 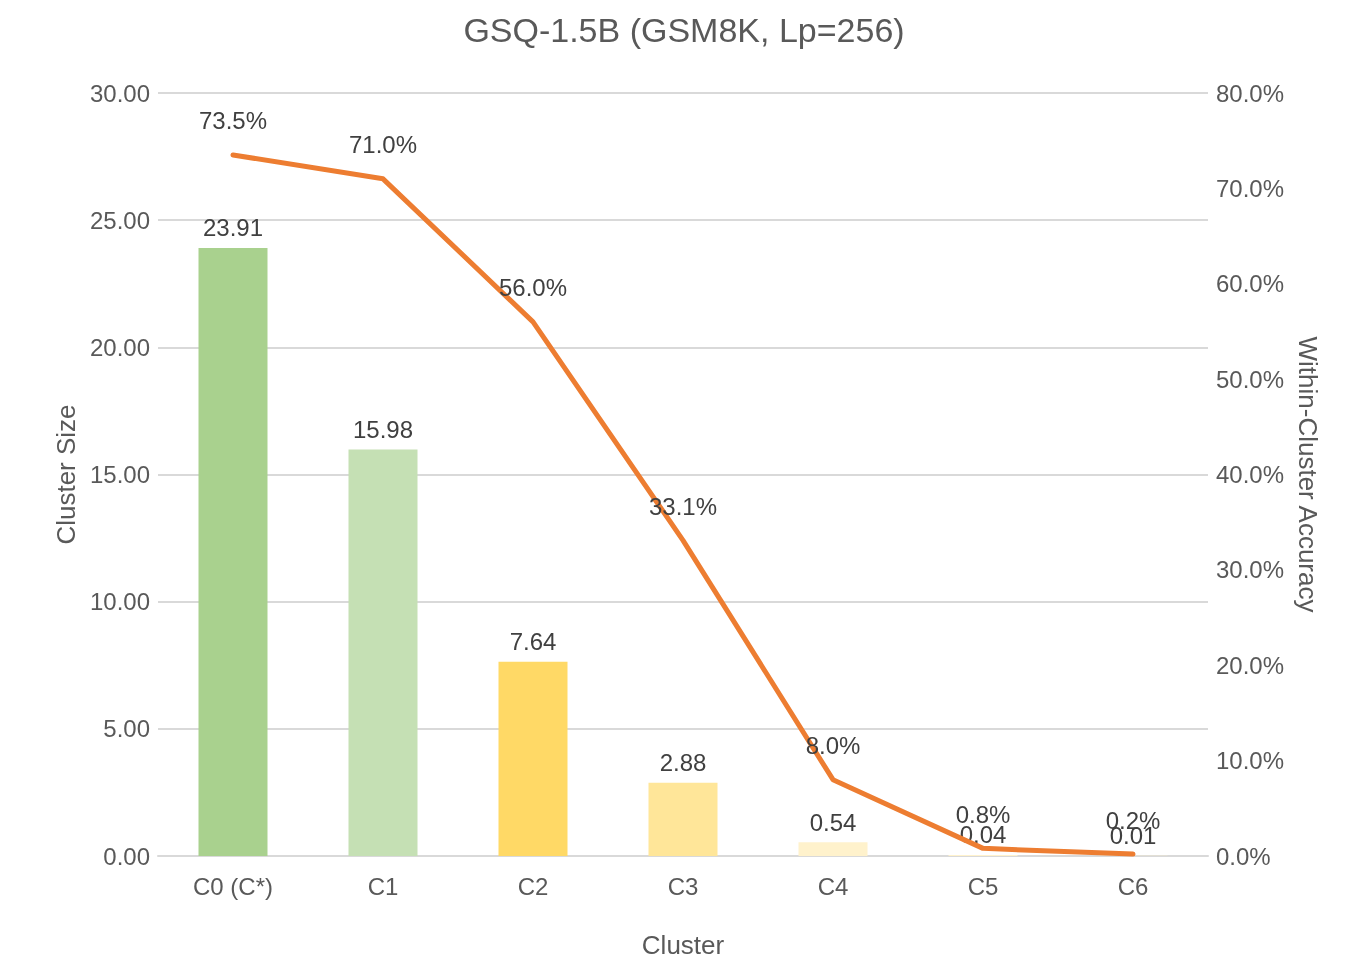 I want to click on data-label: 15.98, so click(x=383, y=430).